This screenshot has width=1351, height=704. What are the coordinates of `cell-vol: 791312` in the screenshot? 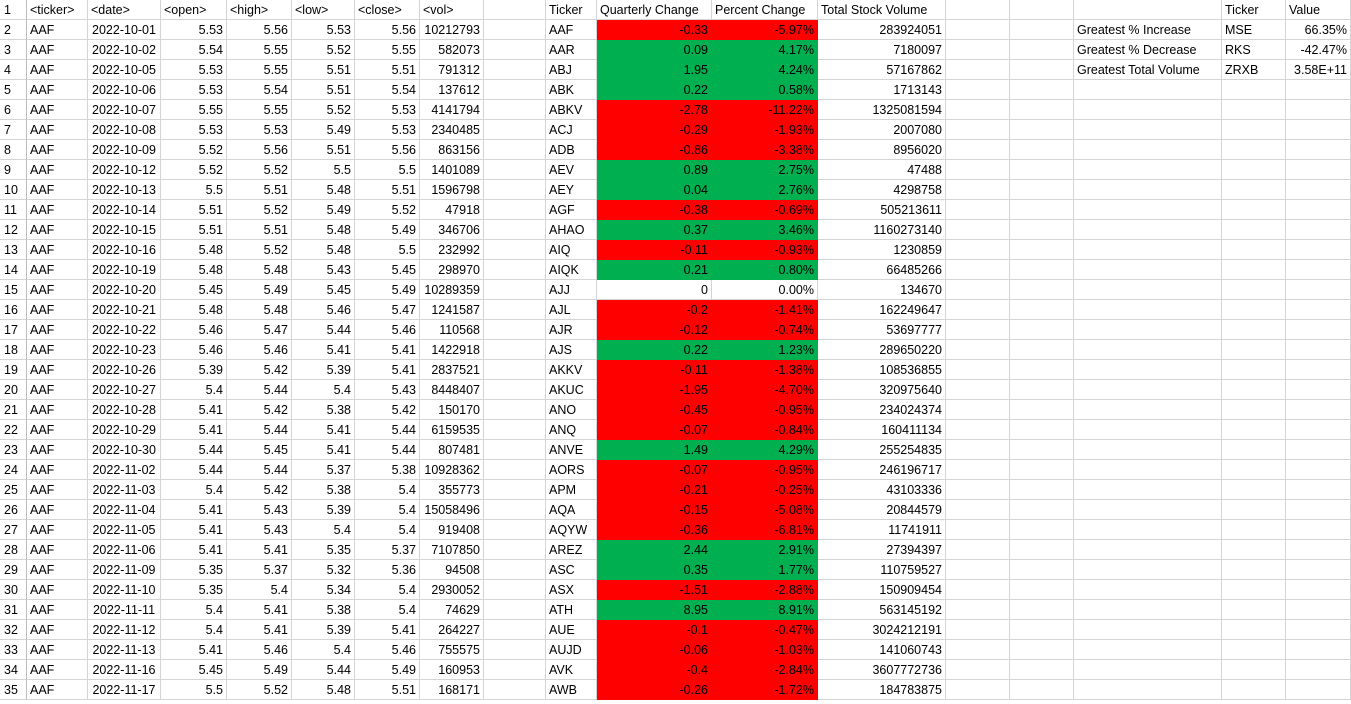 It's located at (452, 70).